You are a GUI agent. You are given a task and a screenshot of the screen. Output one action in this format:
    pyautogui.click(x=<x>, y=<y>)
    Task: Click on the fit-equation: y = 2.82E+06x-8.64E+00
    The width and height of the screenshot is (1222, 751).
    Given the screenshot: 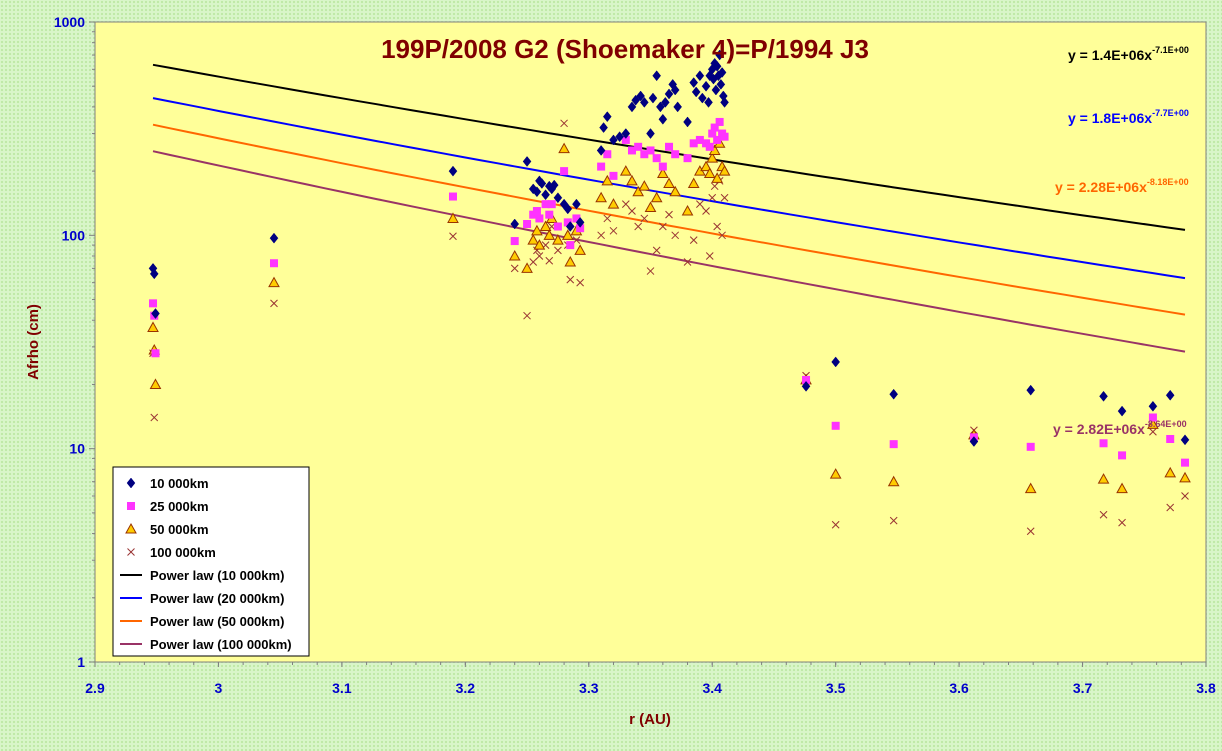 What is the action you would take?
    pyautogui.click(x=1120, y=428)
    